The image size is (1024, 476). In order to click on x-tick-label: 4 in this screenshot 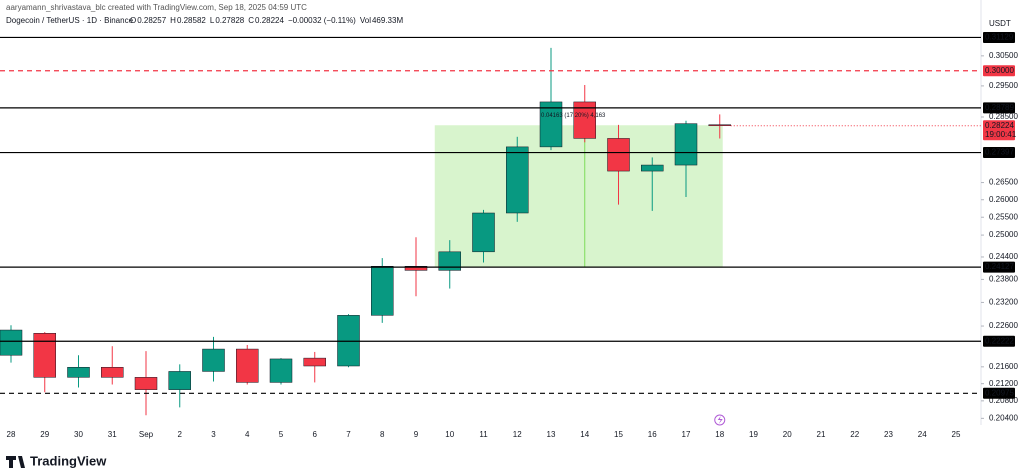, I will do `click(247, 434)`.